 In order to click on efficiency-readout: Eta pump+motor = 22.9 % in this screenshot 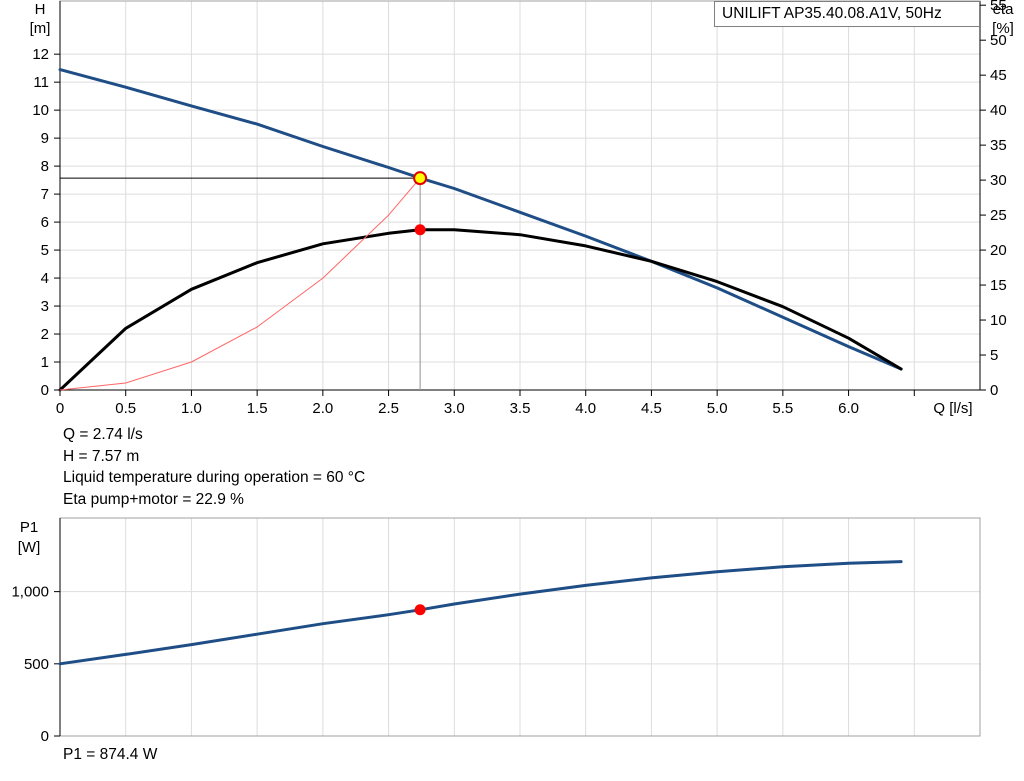, I will do `click(153, 499)`.